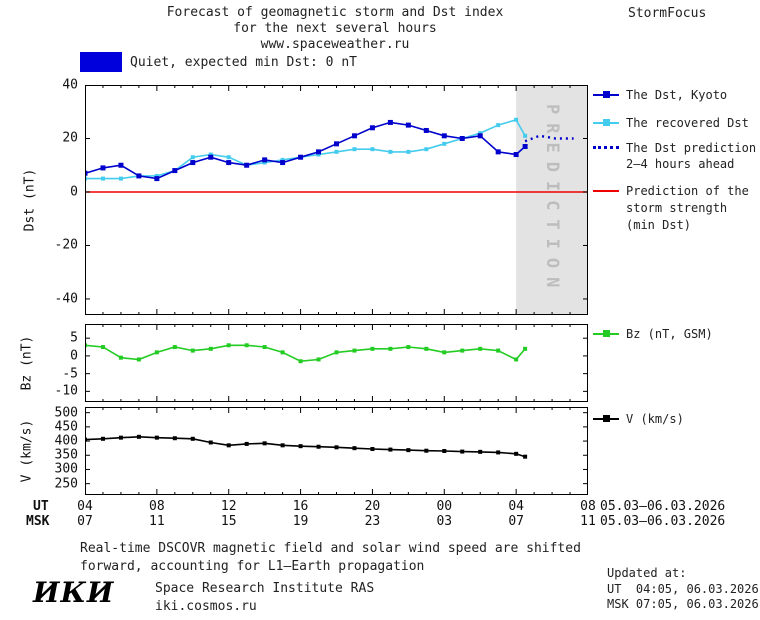 The width and height of the screenshot is (760, 620). Describe the element at coordinates (66, 469) in the screenshot. I see `y-tick-label: 300` at that location.